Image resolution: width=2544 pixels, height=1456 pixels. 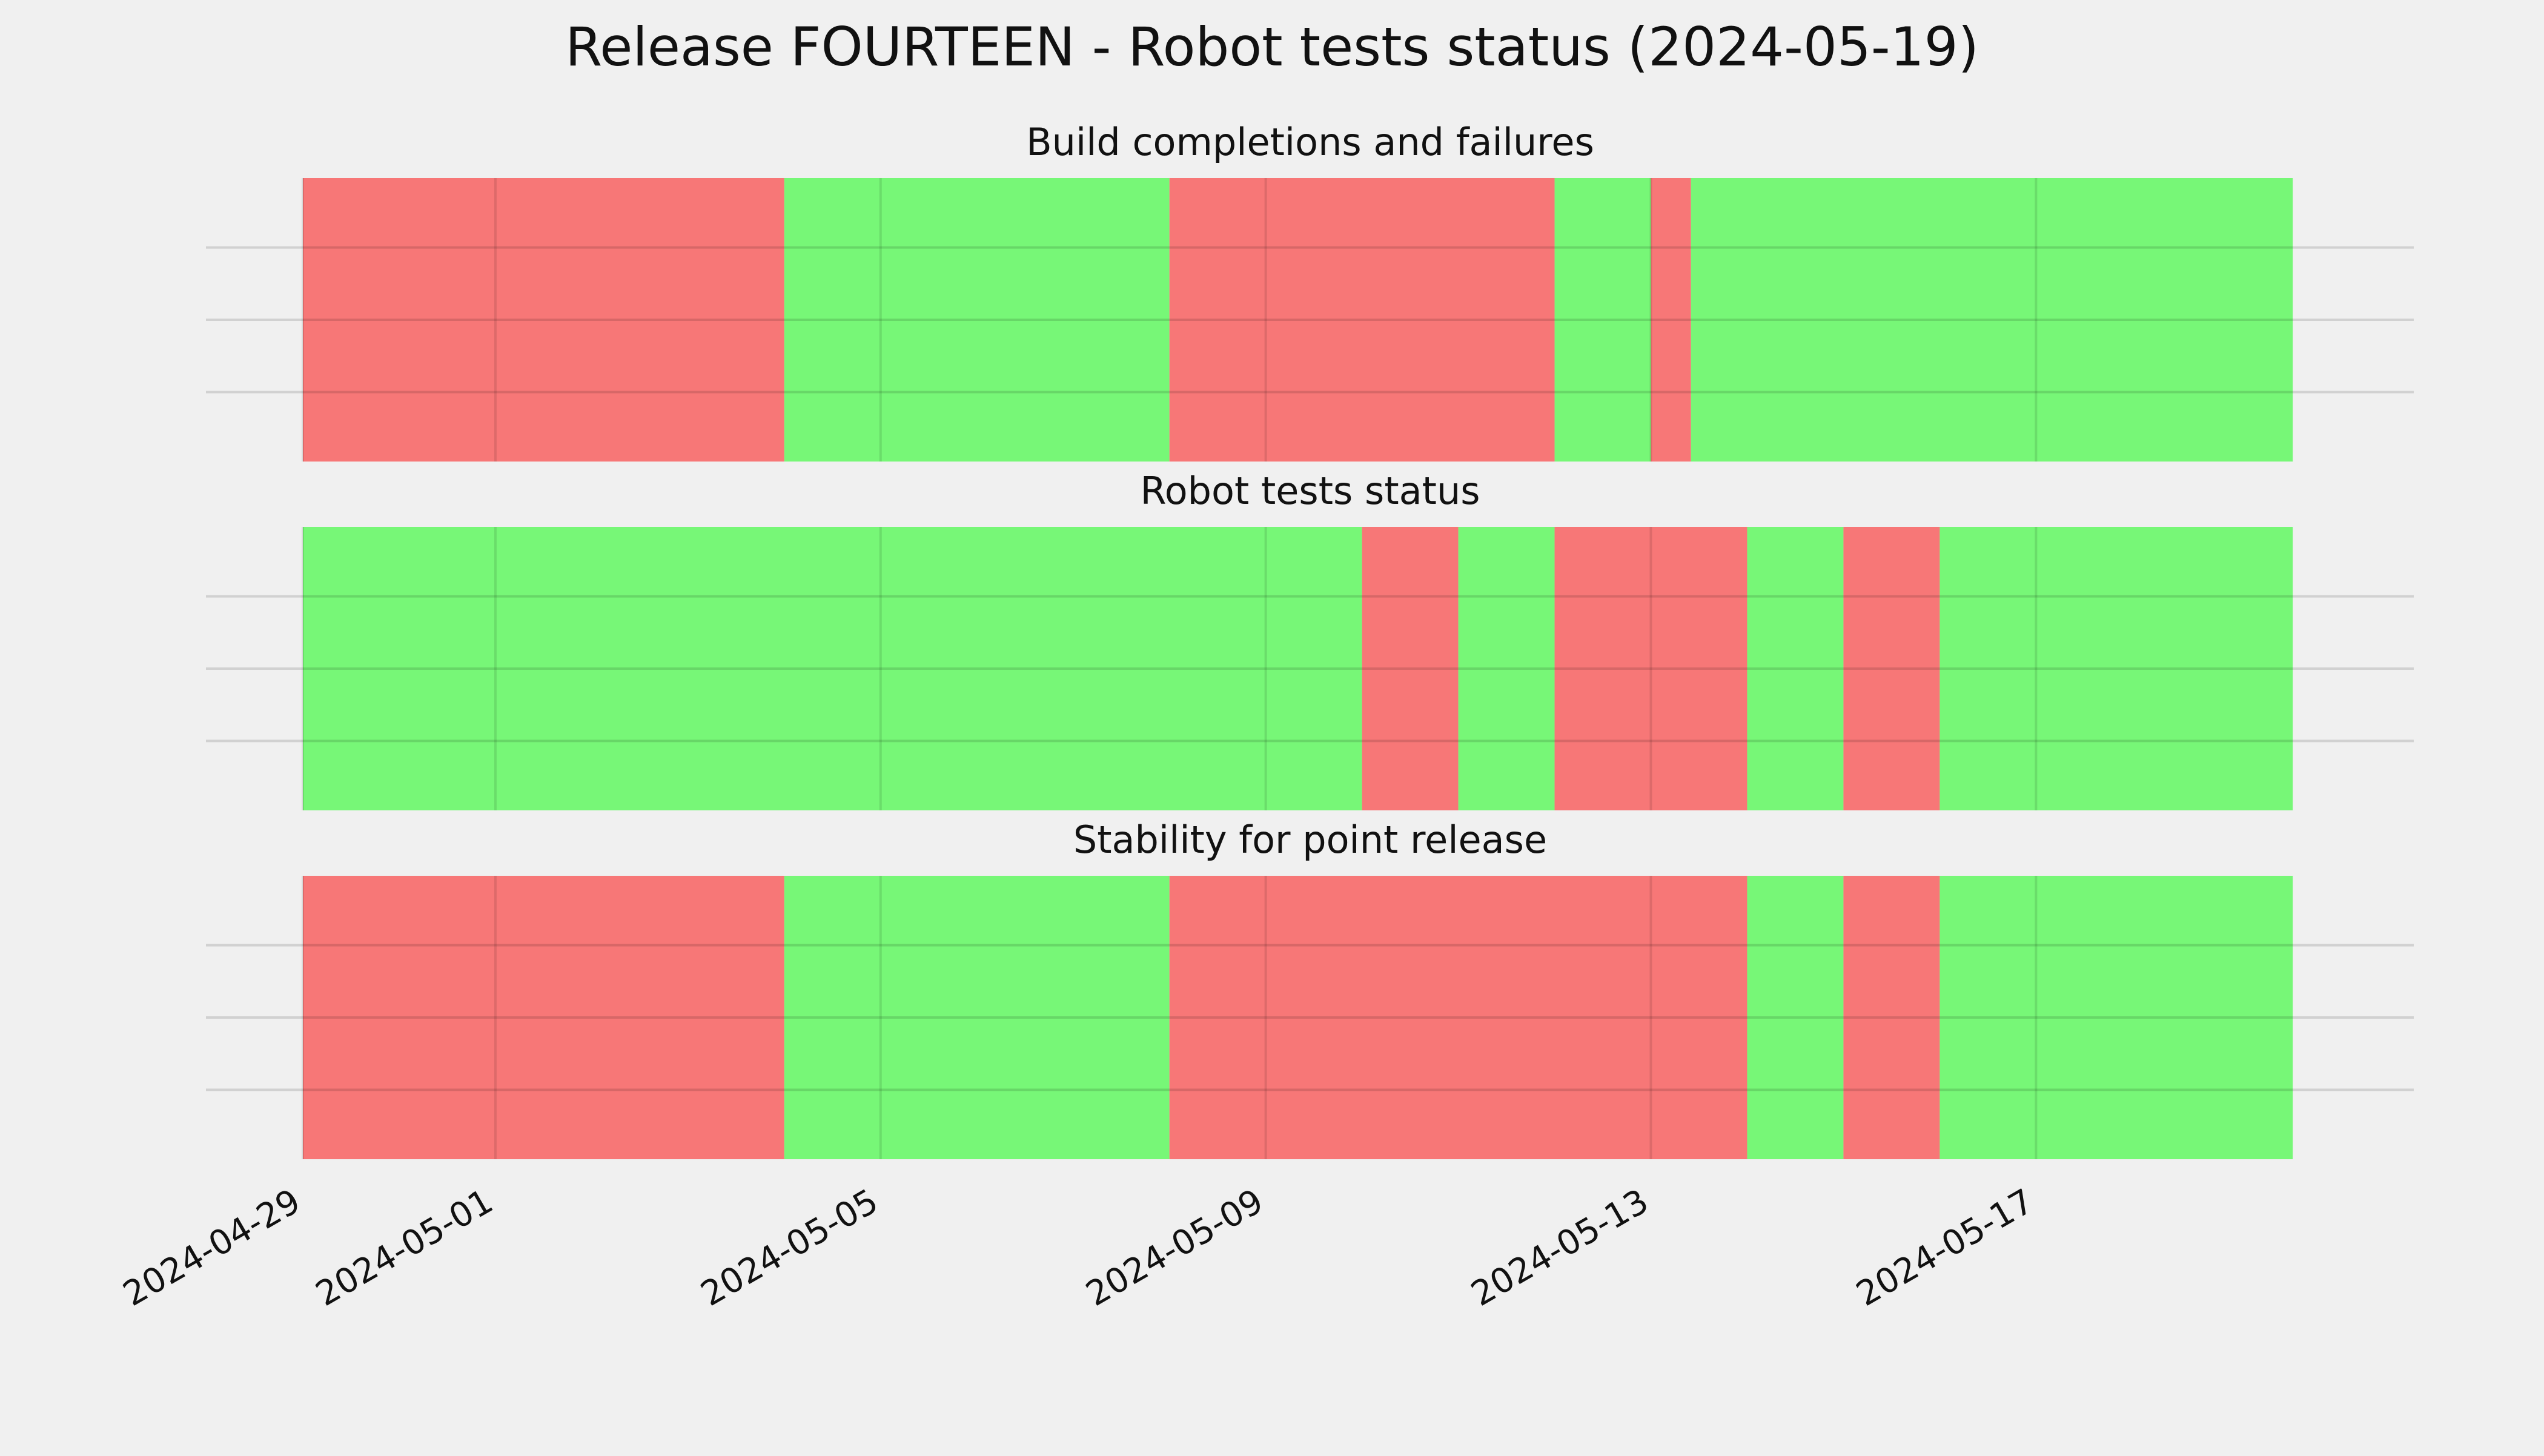 What do you see at coordinates (1310, 491) in the screenshot?
I see `panel-title: Robot tests status` at bounding box center [1310, 491].